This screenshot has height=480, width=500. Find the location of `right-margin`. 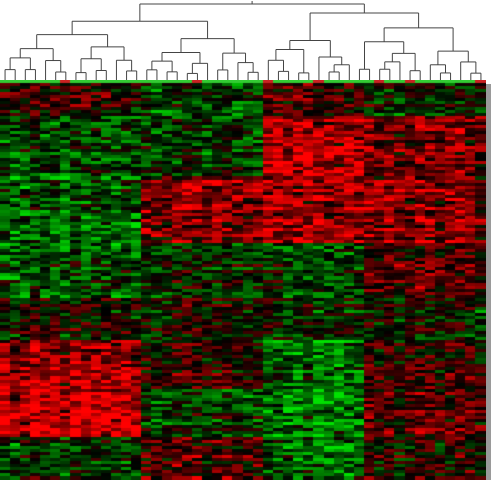

right-margin is located at coordinates (495, 282).